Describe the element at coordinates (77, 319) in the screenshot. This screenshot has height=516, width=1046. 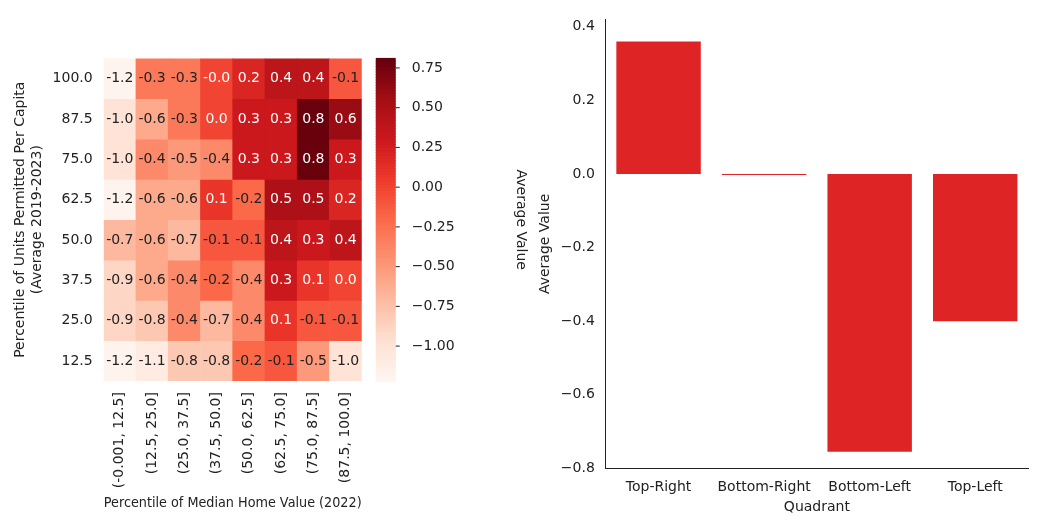
I see `y-tick-label: 25.0` at that location.